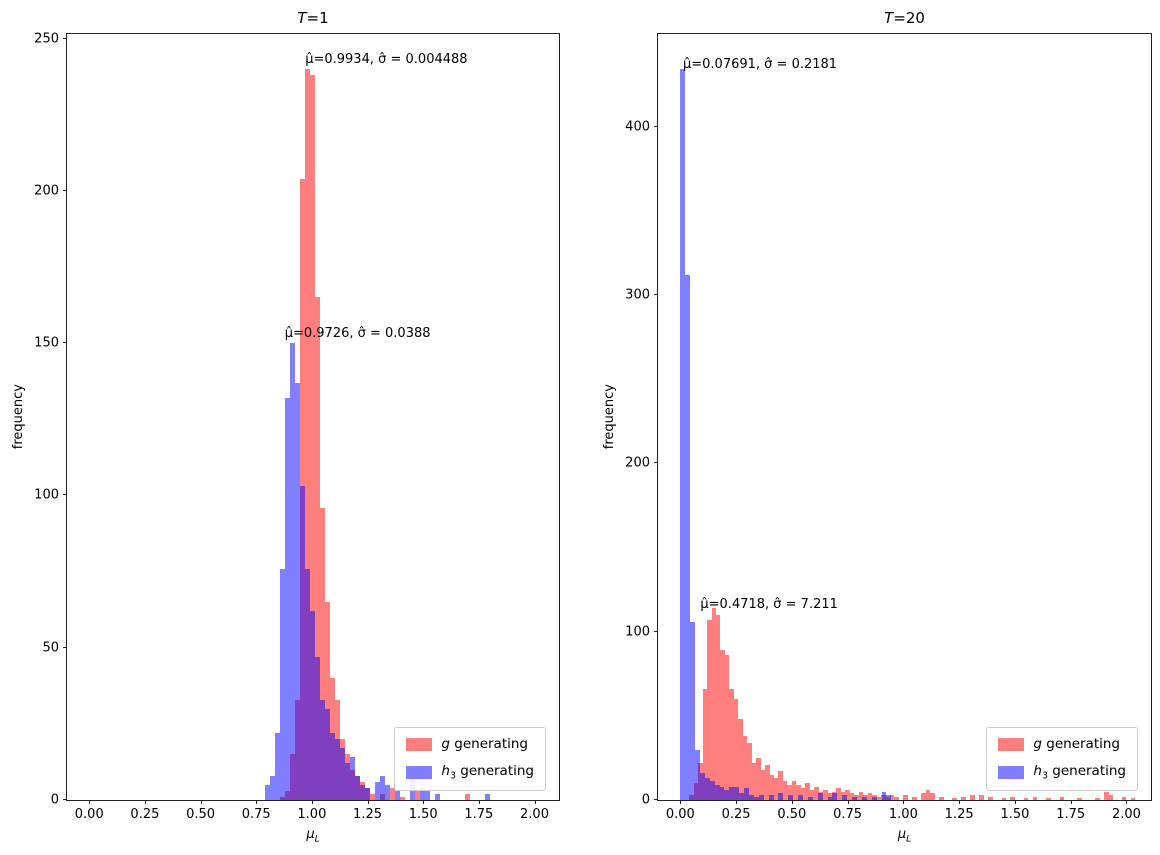 The width and height of the screenshot is (1160, 855). I want to click on x-tick-label: 0.50, so click(792, 814).